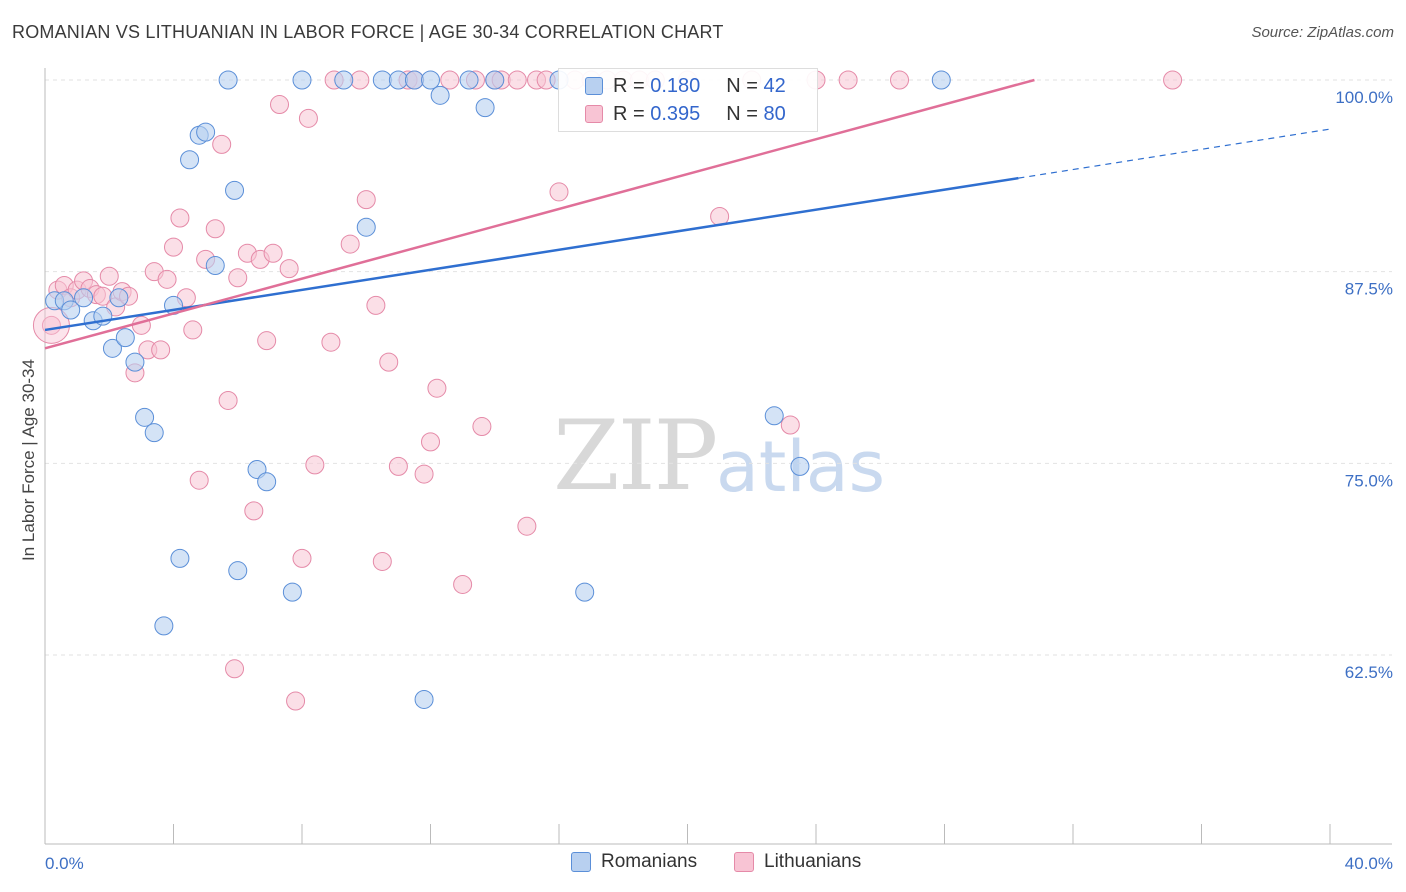  I want to click on x-tick-labels: 0.0% 40.0%, so click(719, 863).